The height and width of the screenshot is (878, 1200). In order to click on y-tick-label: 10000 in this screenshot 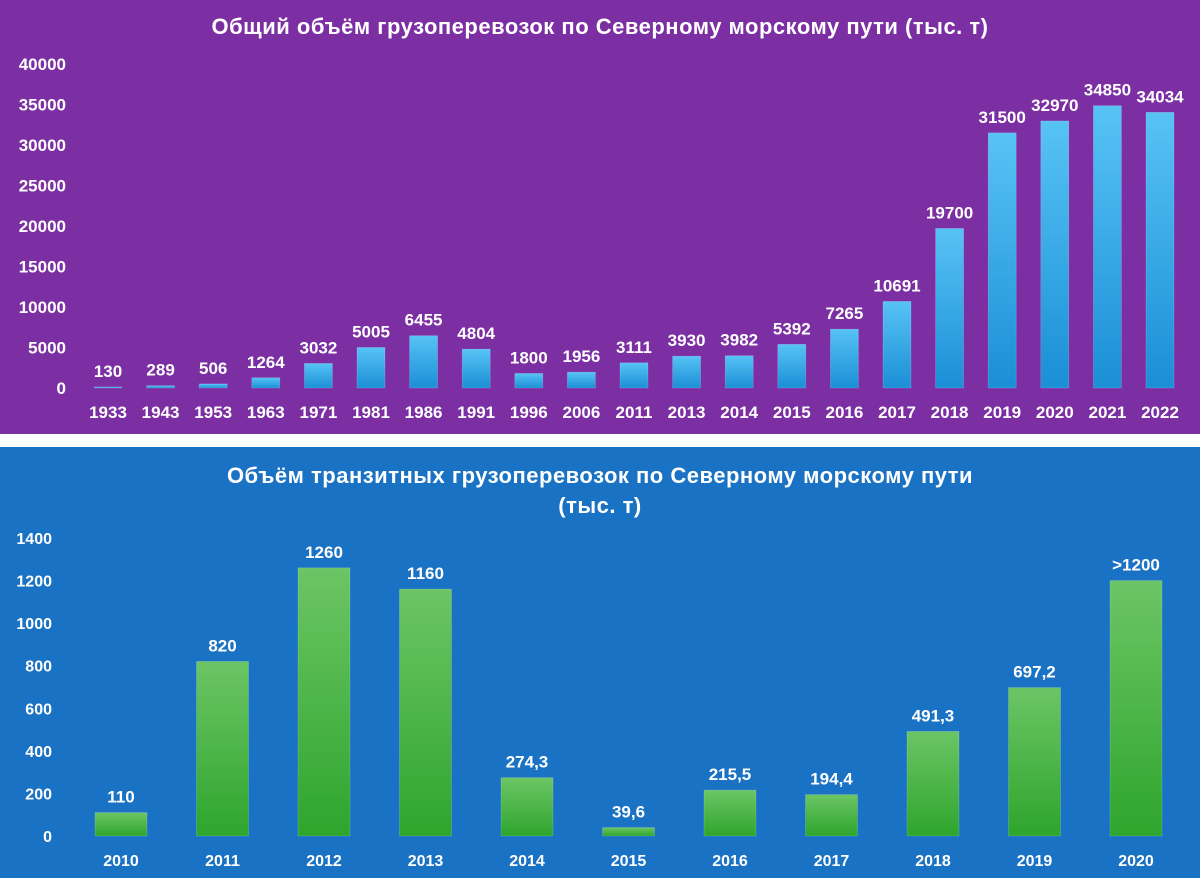, I will do `click(42, 307)`.